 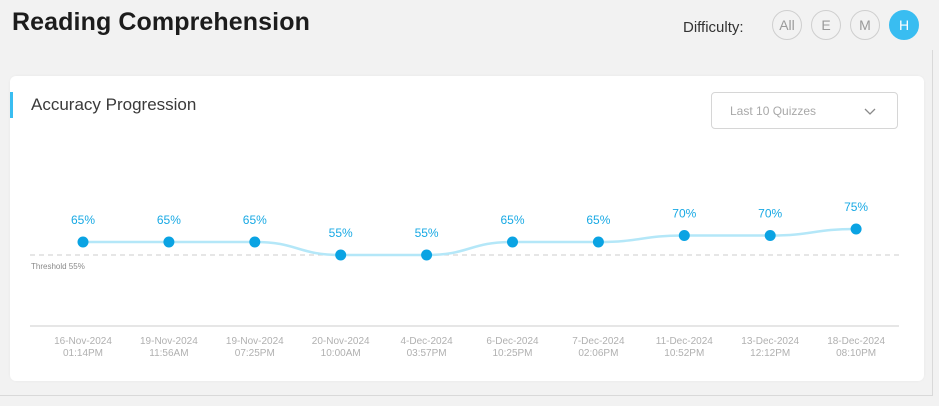 I want to click on x-tick-time: 10:25PM, so click(x=512, y=353).